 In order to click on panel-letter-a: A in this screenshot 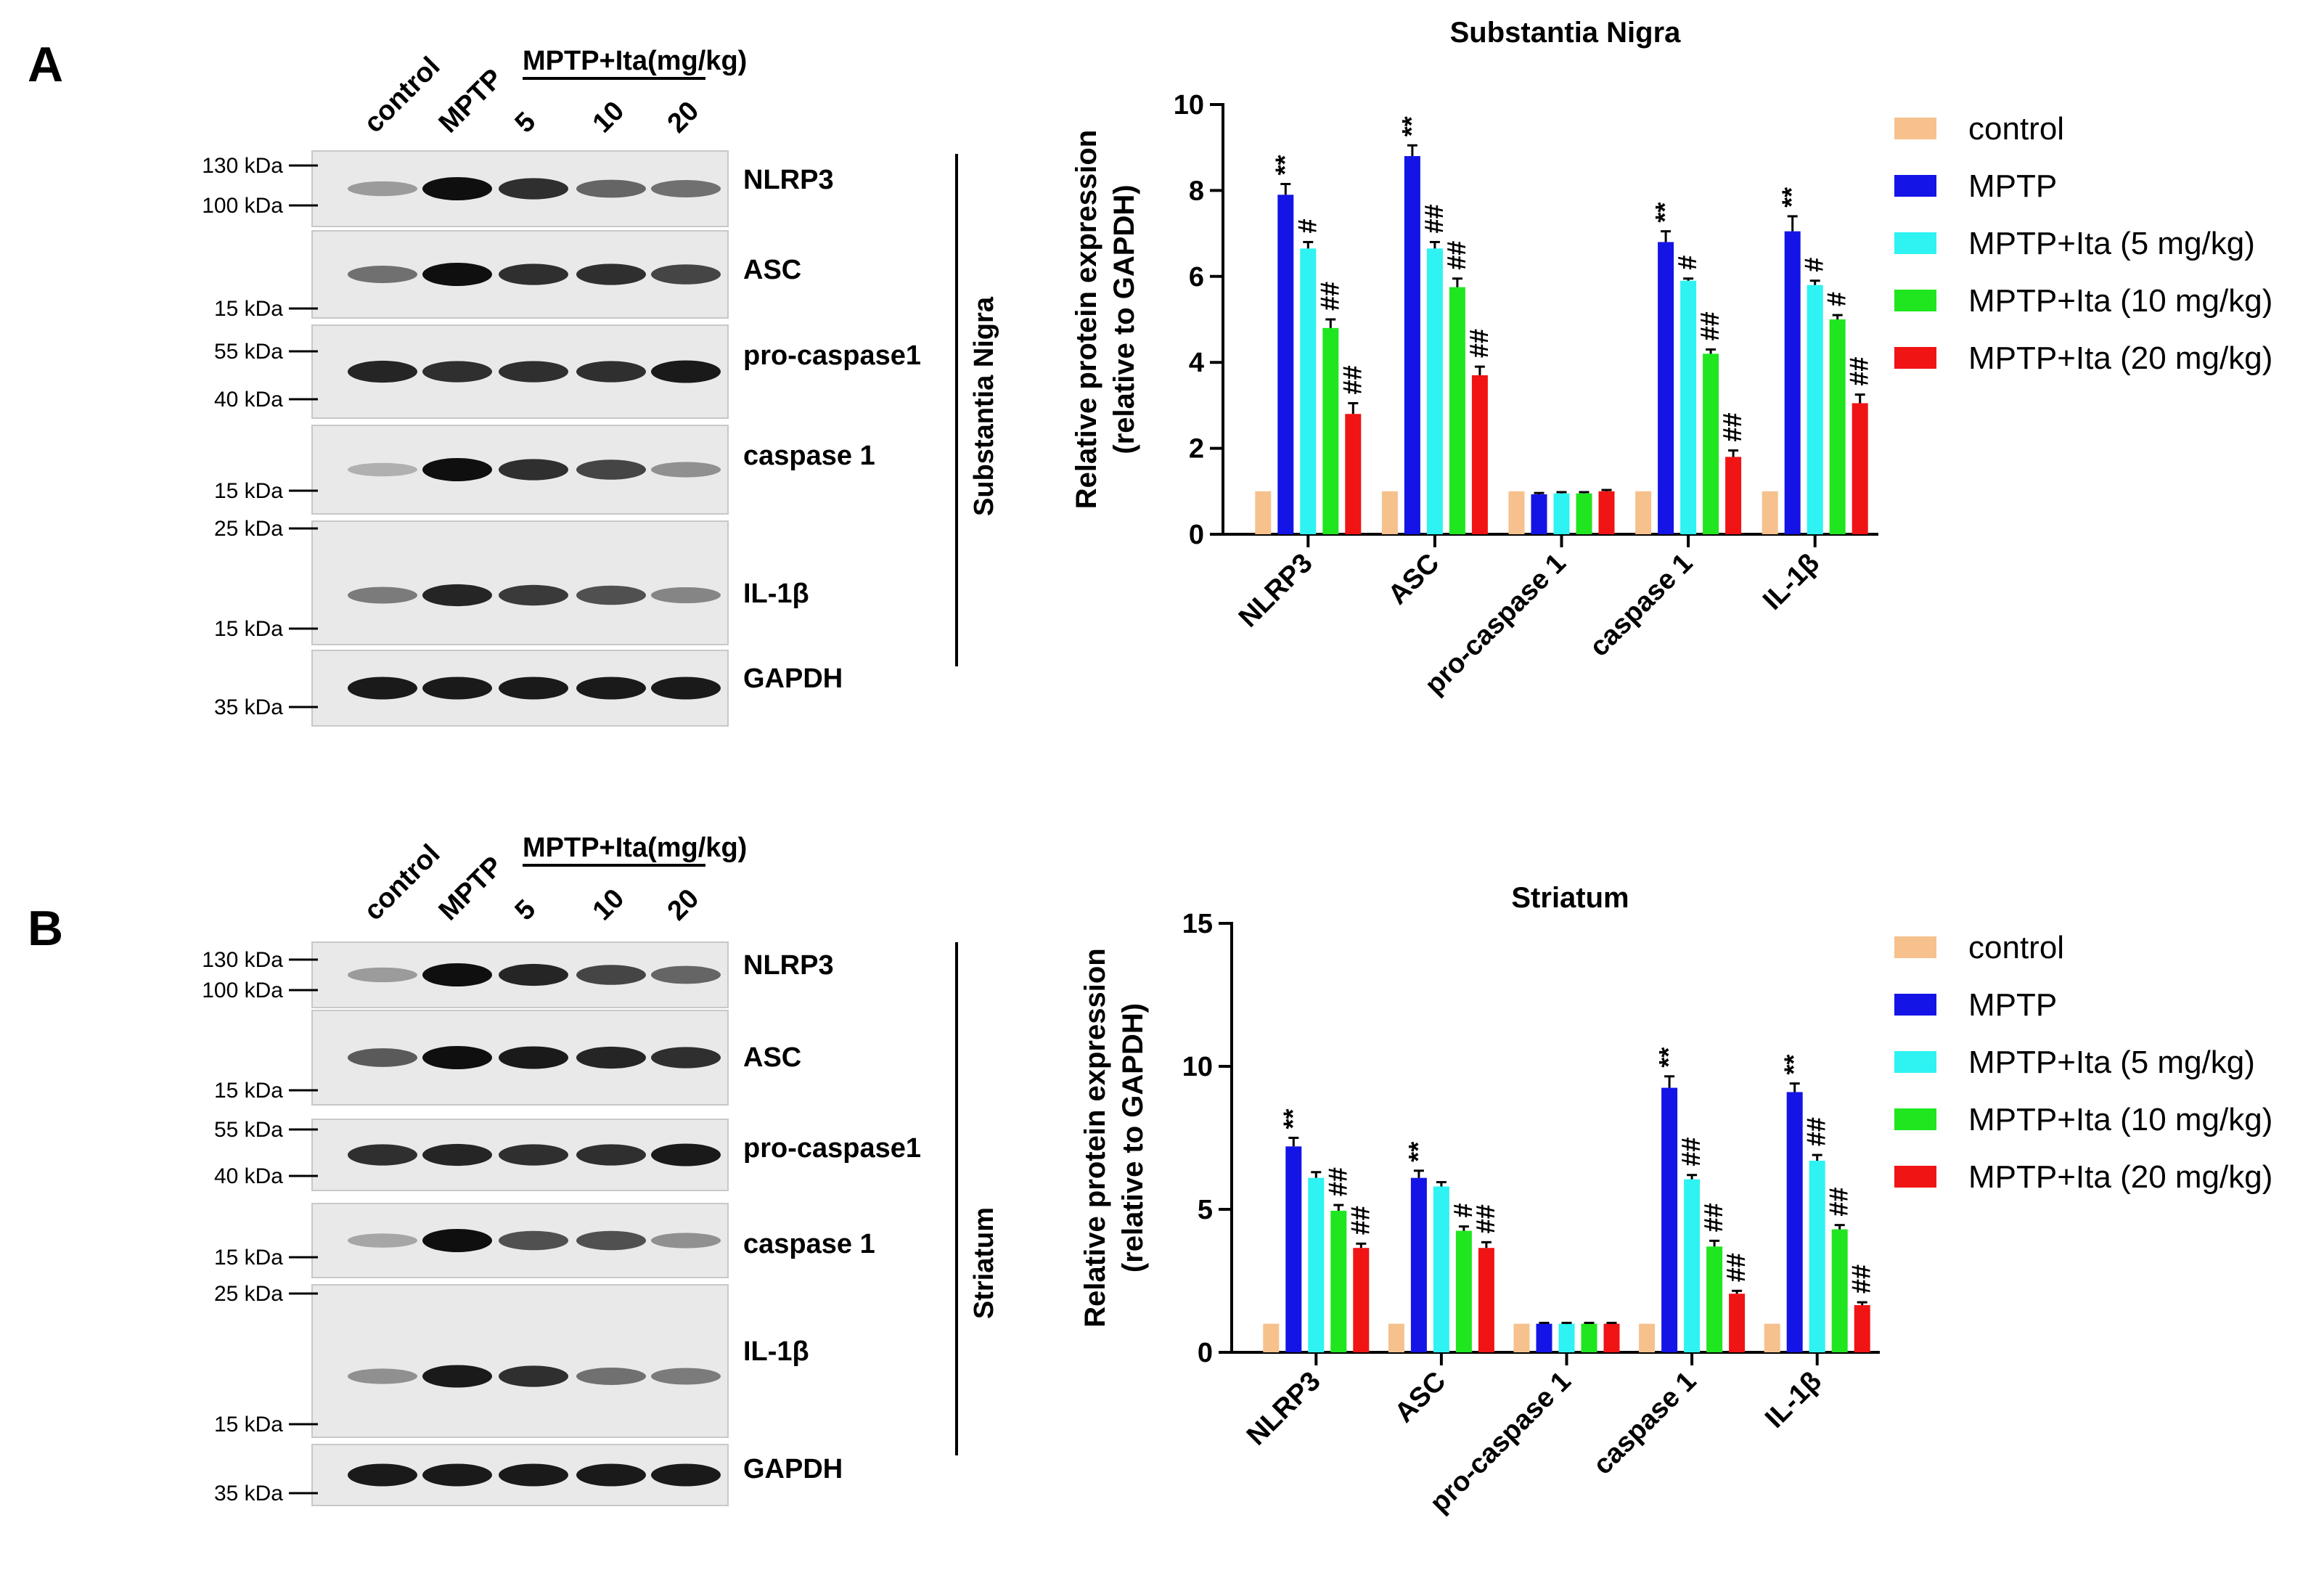, I will do `click(45, 64)`.